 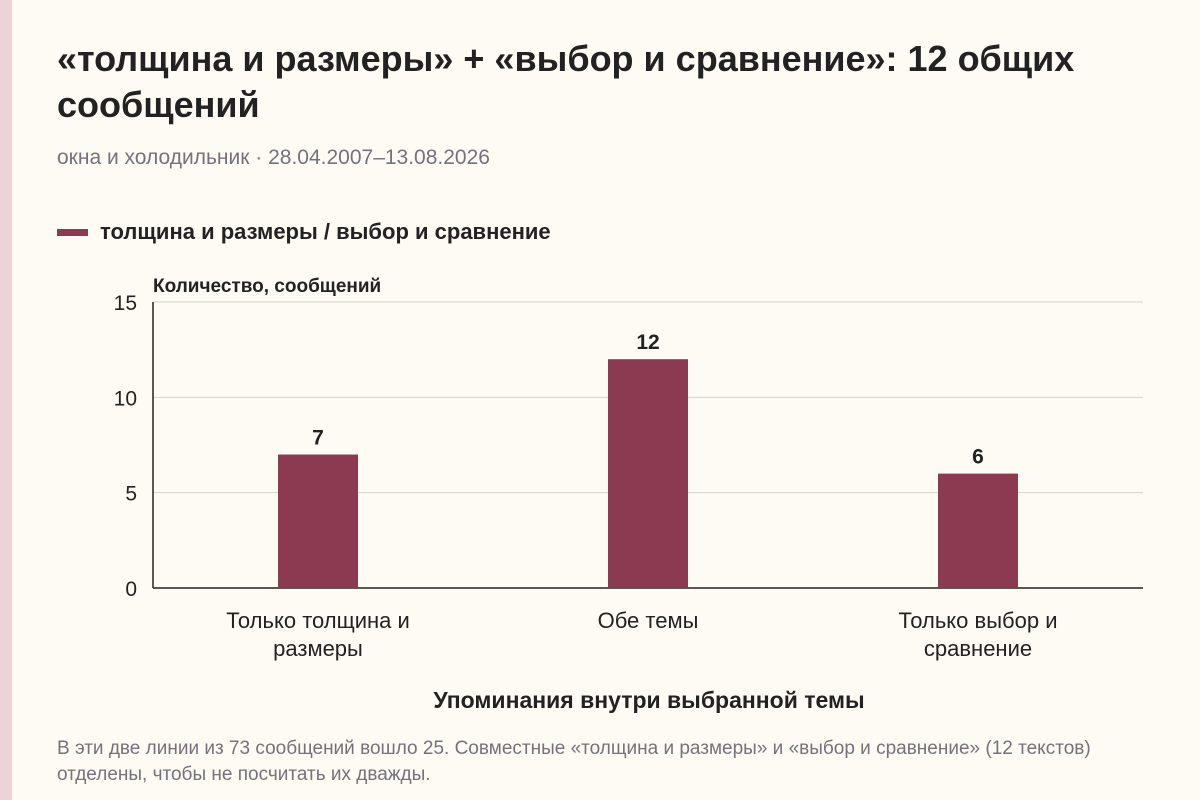 What do you see at coordinates (6, 400) in the screenshot?
I see `side-accent-strip` at bounding box center [6, 400].